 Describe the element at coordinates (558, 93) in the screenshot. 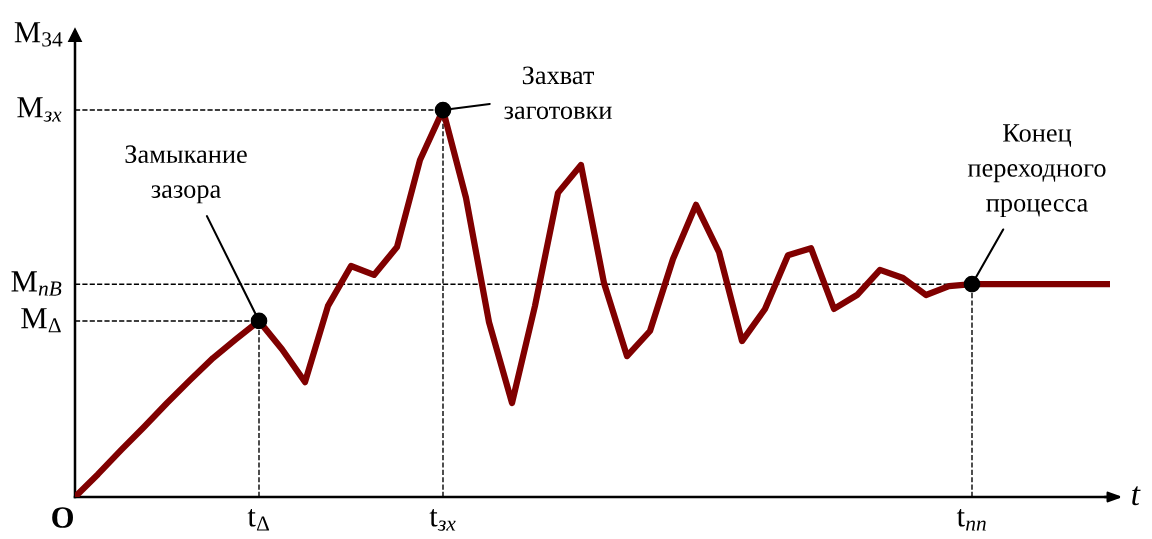

I see `annotation: Захват заготовки` at that location.